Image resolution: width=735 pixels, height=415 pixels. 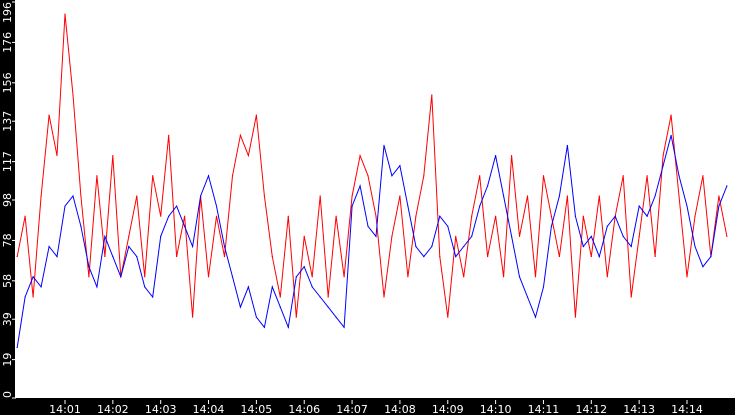 What do you see at coordinates (7, 240) in the screenshot?
I see `y-tick-label: 78` at bounding box center [7, 240].